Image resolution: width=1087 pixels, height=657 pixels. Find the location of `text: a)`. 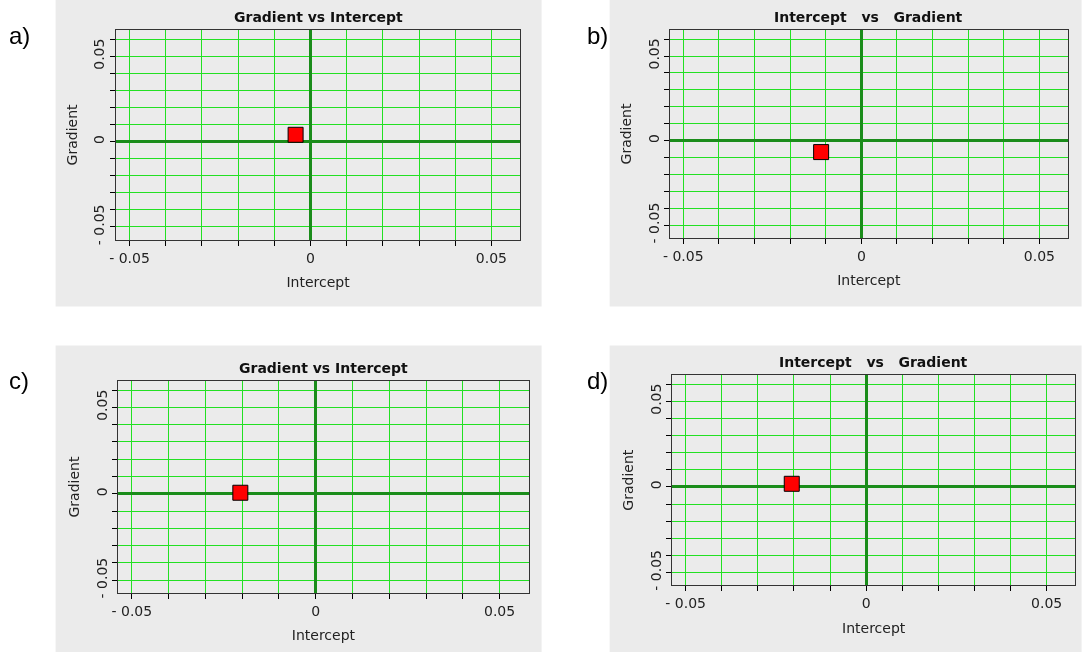

text: a) is located at coordinates (20, 35).